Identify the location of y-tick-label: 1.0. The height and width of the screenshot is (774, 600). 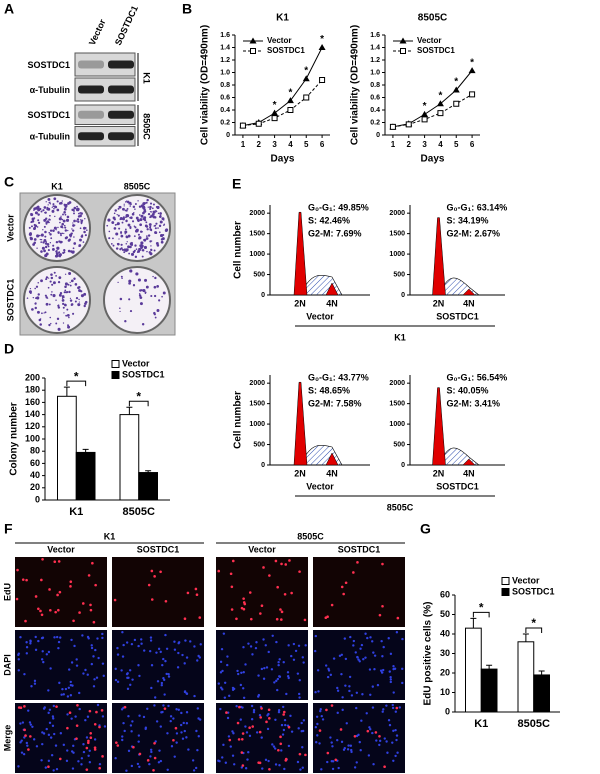
(375, 72).